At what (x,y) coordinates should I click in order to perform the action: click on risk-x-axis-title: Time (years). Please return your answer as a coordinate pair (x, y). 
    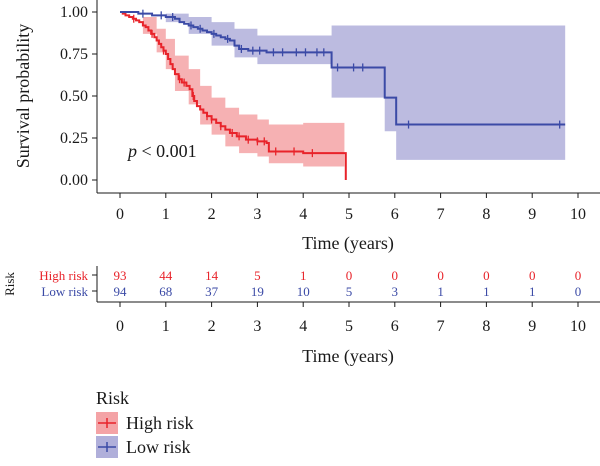
    Looking at the image, I should click on (348, 356).